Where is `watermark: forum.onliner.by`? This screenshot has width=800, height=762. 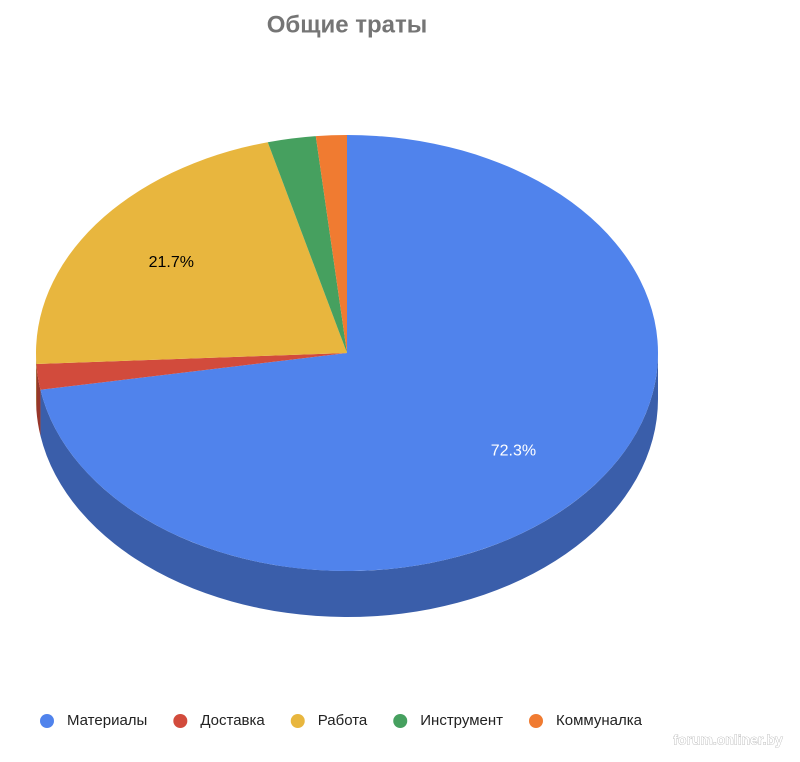 watermark: forum.onliner.by is located at coordinates (728, 740).